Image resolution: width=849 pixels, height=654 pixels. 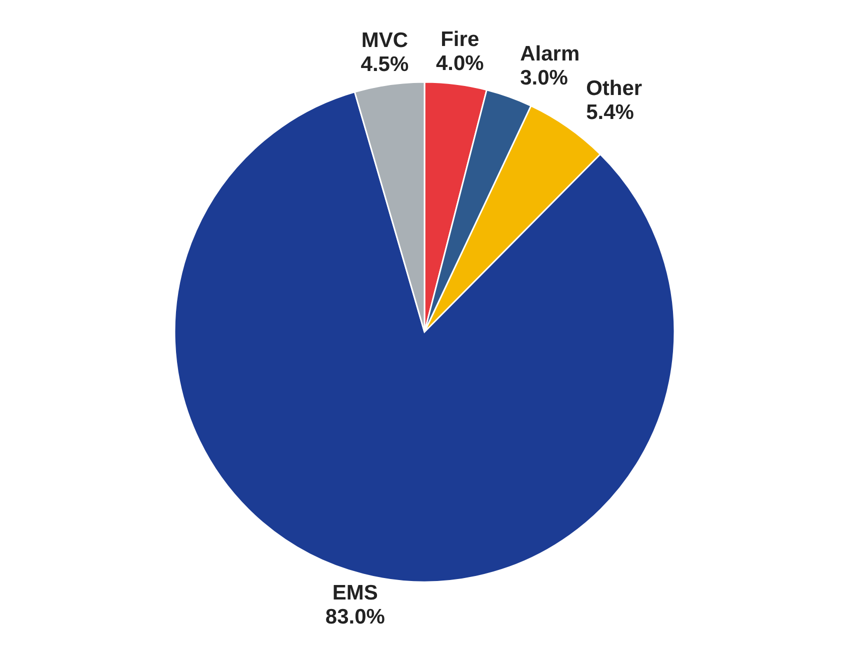 I want to click on data-label: 4.5%, so click(x=384, y=64).